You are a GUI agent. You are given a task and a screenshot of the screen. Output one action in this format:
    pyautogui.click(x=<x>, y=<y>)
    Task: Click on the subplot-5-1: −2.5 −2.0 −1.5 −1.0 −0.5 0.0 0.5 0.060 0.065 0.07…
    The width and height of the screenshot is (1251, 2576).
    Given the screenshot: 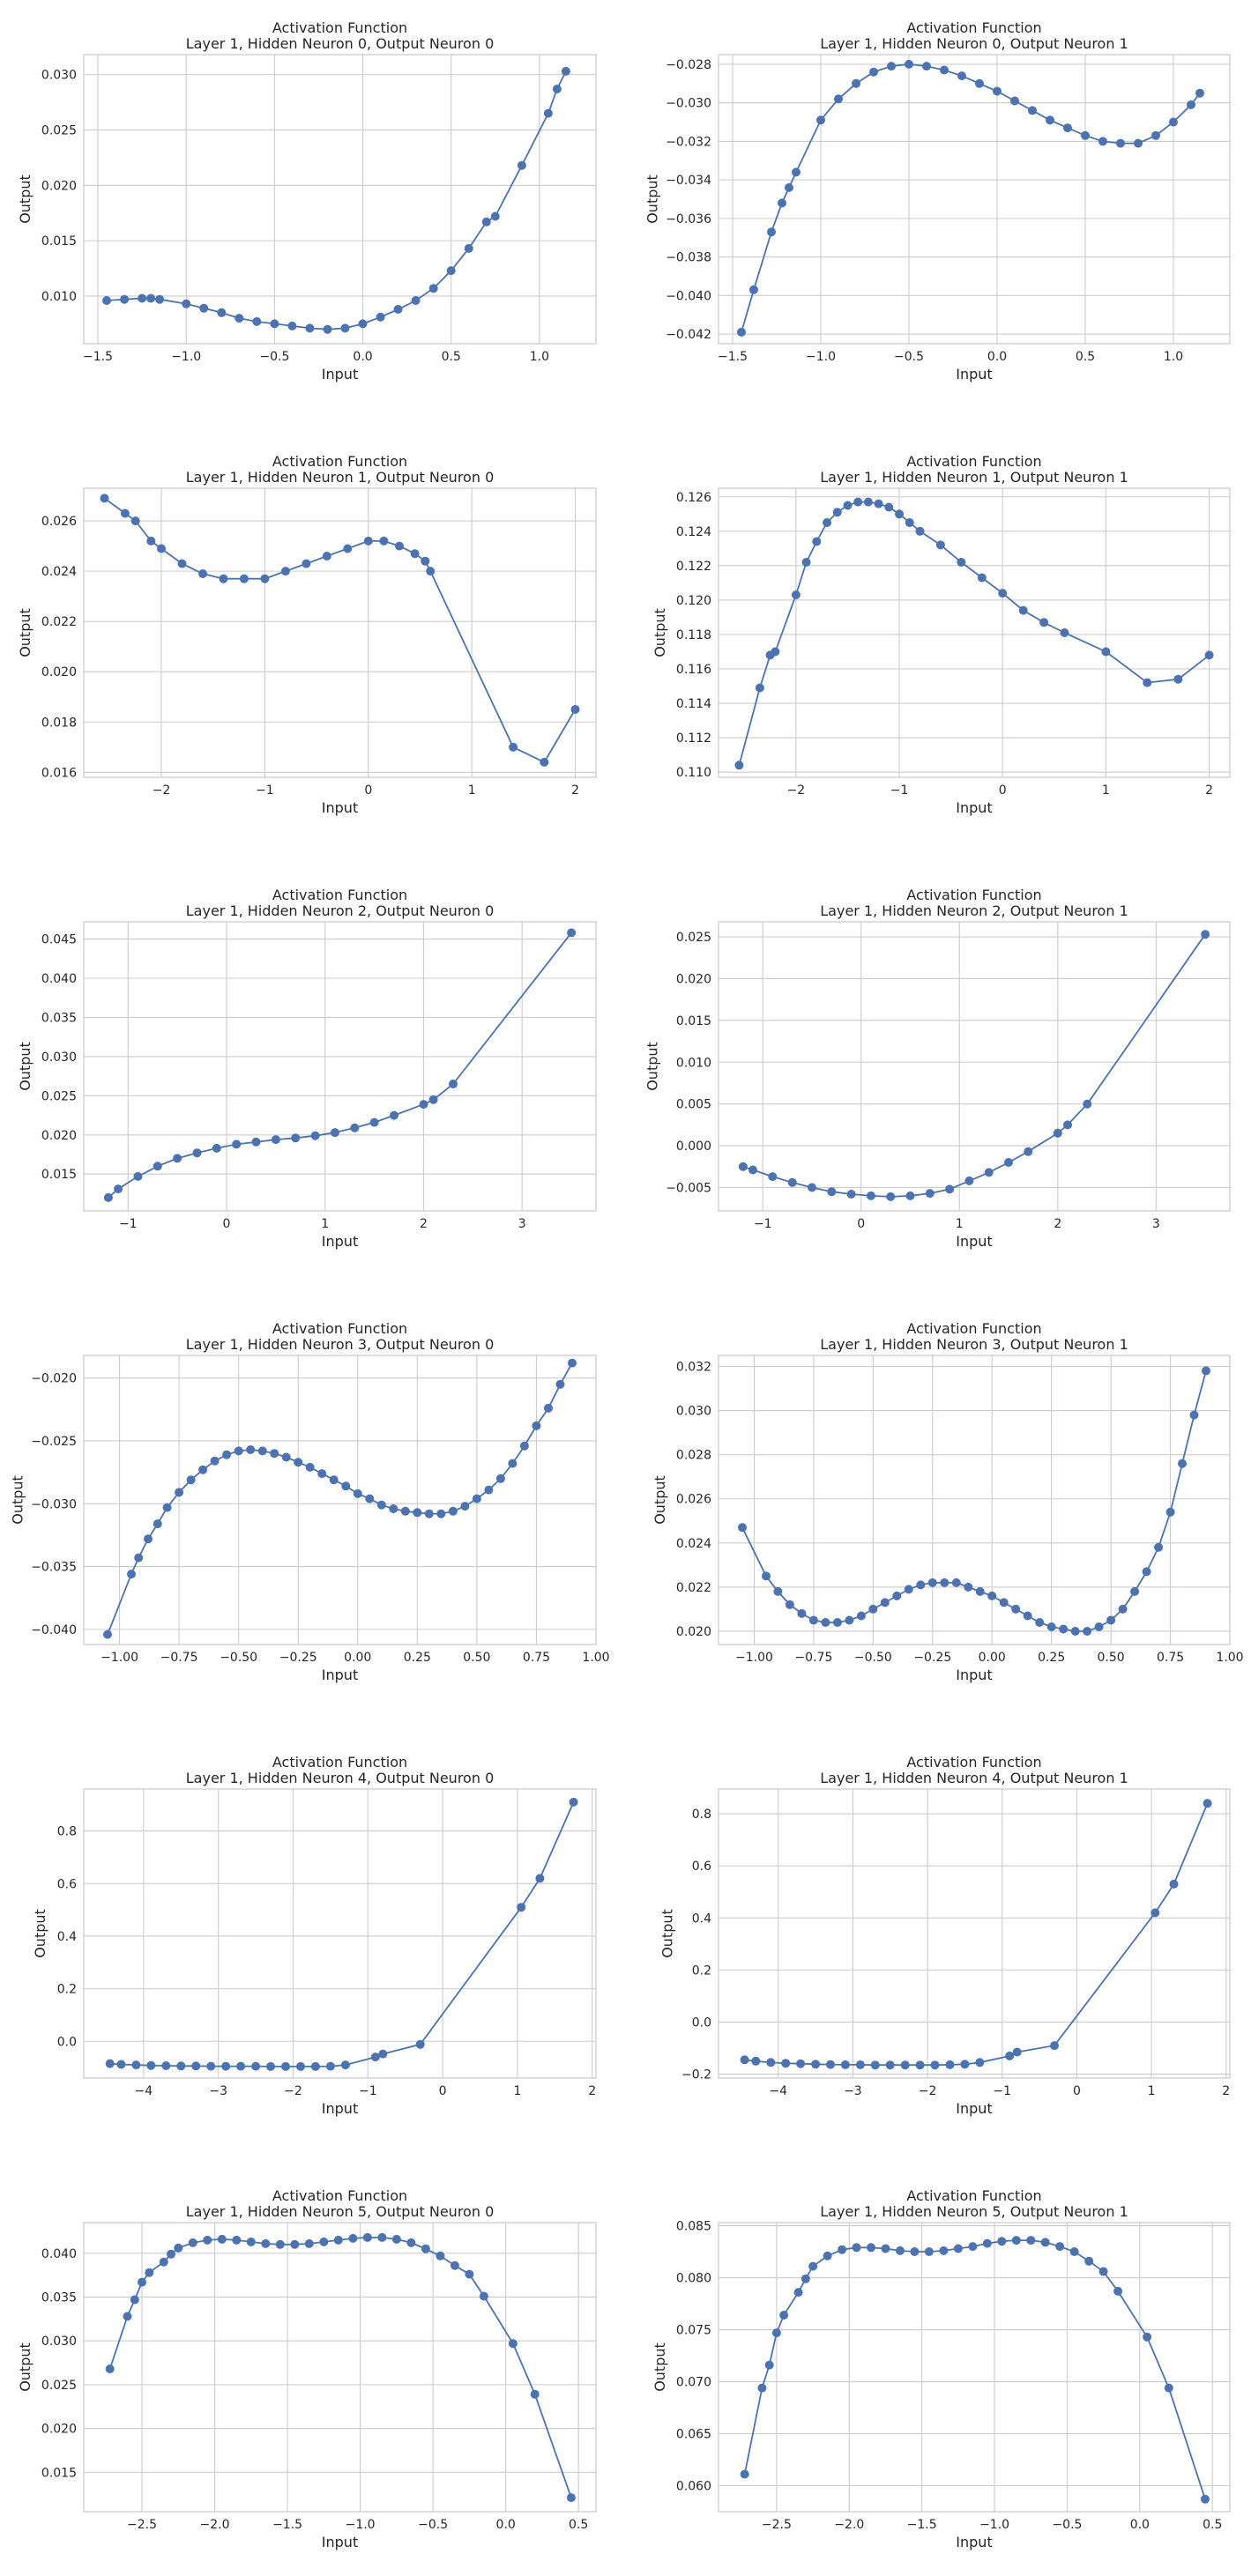 What is the action you would take?
    pyautogui.click(x=942, y=2368)
    